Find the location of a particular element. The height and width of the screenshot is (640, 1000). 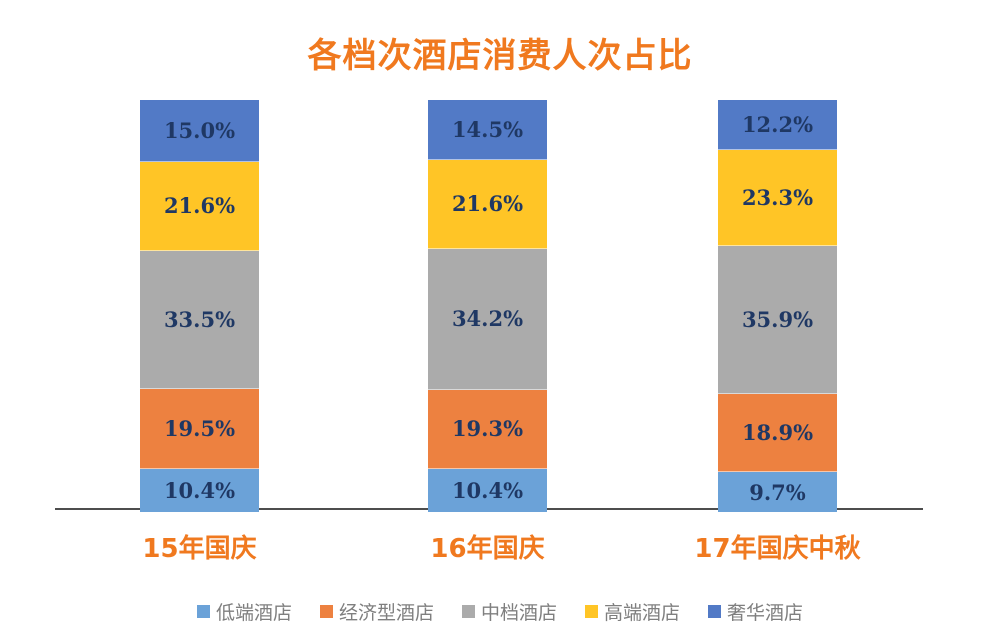

segment-value-label: 12.2% is located at coordinates (777, 125).